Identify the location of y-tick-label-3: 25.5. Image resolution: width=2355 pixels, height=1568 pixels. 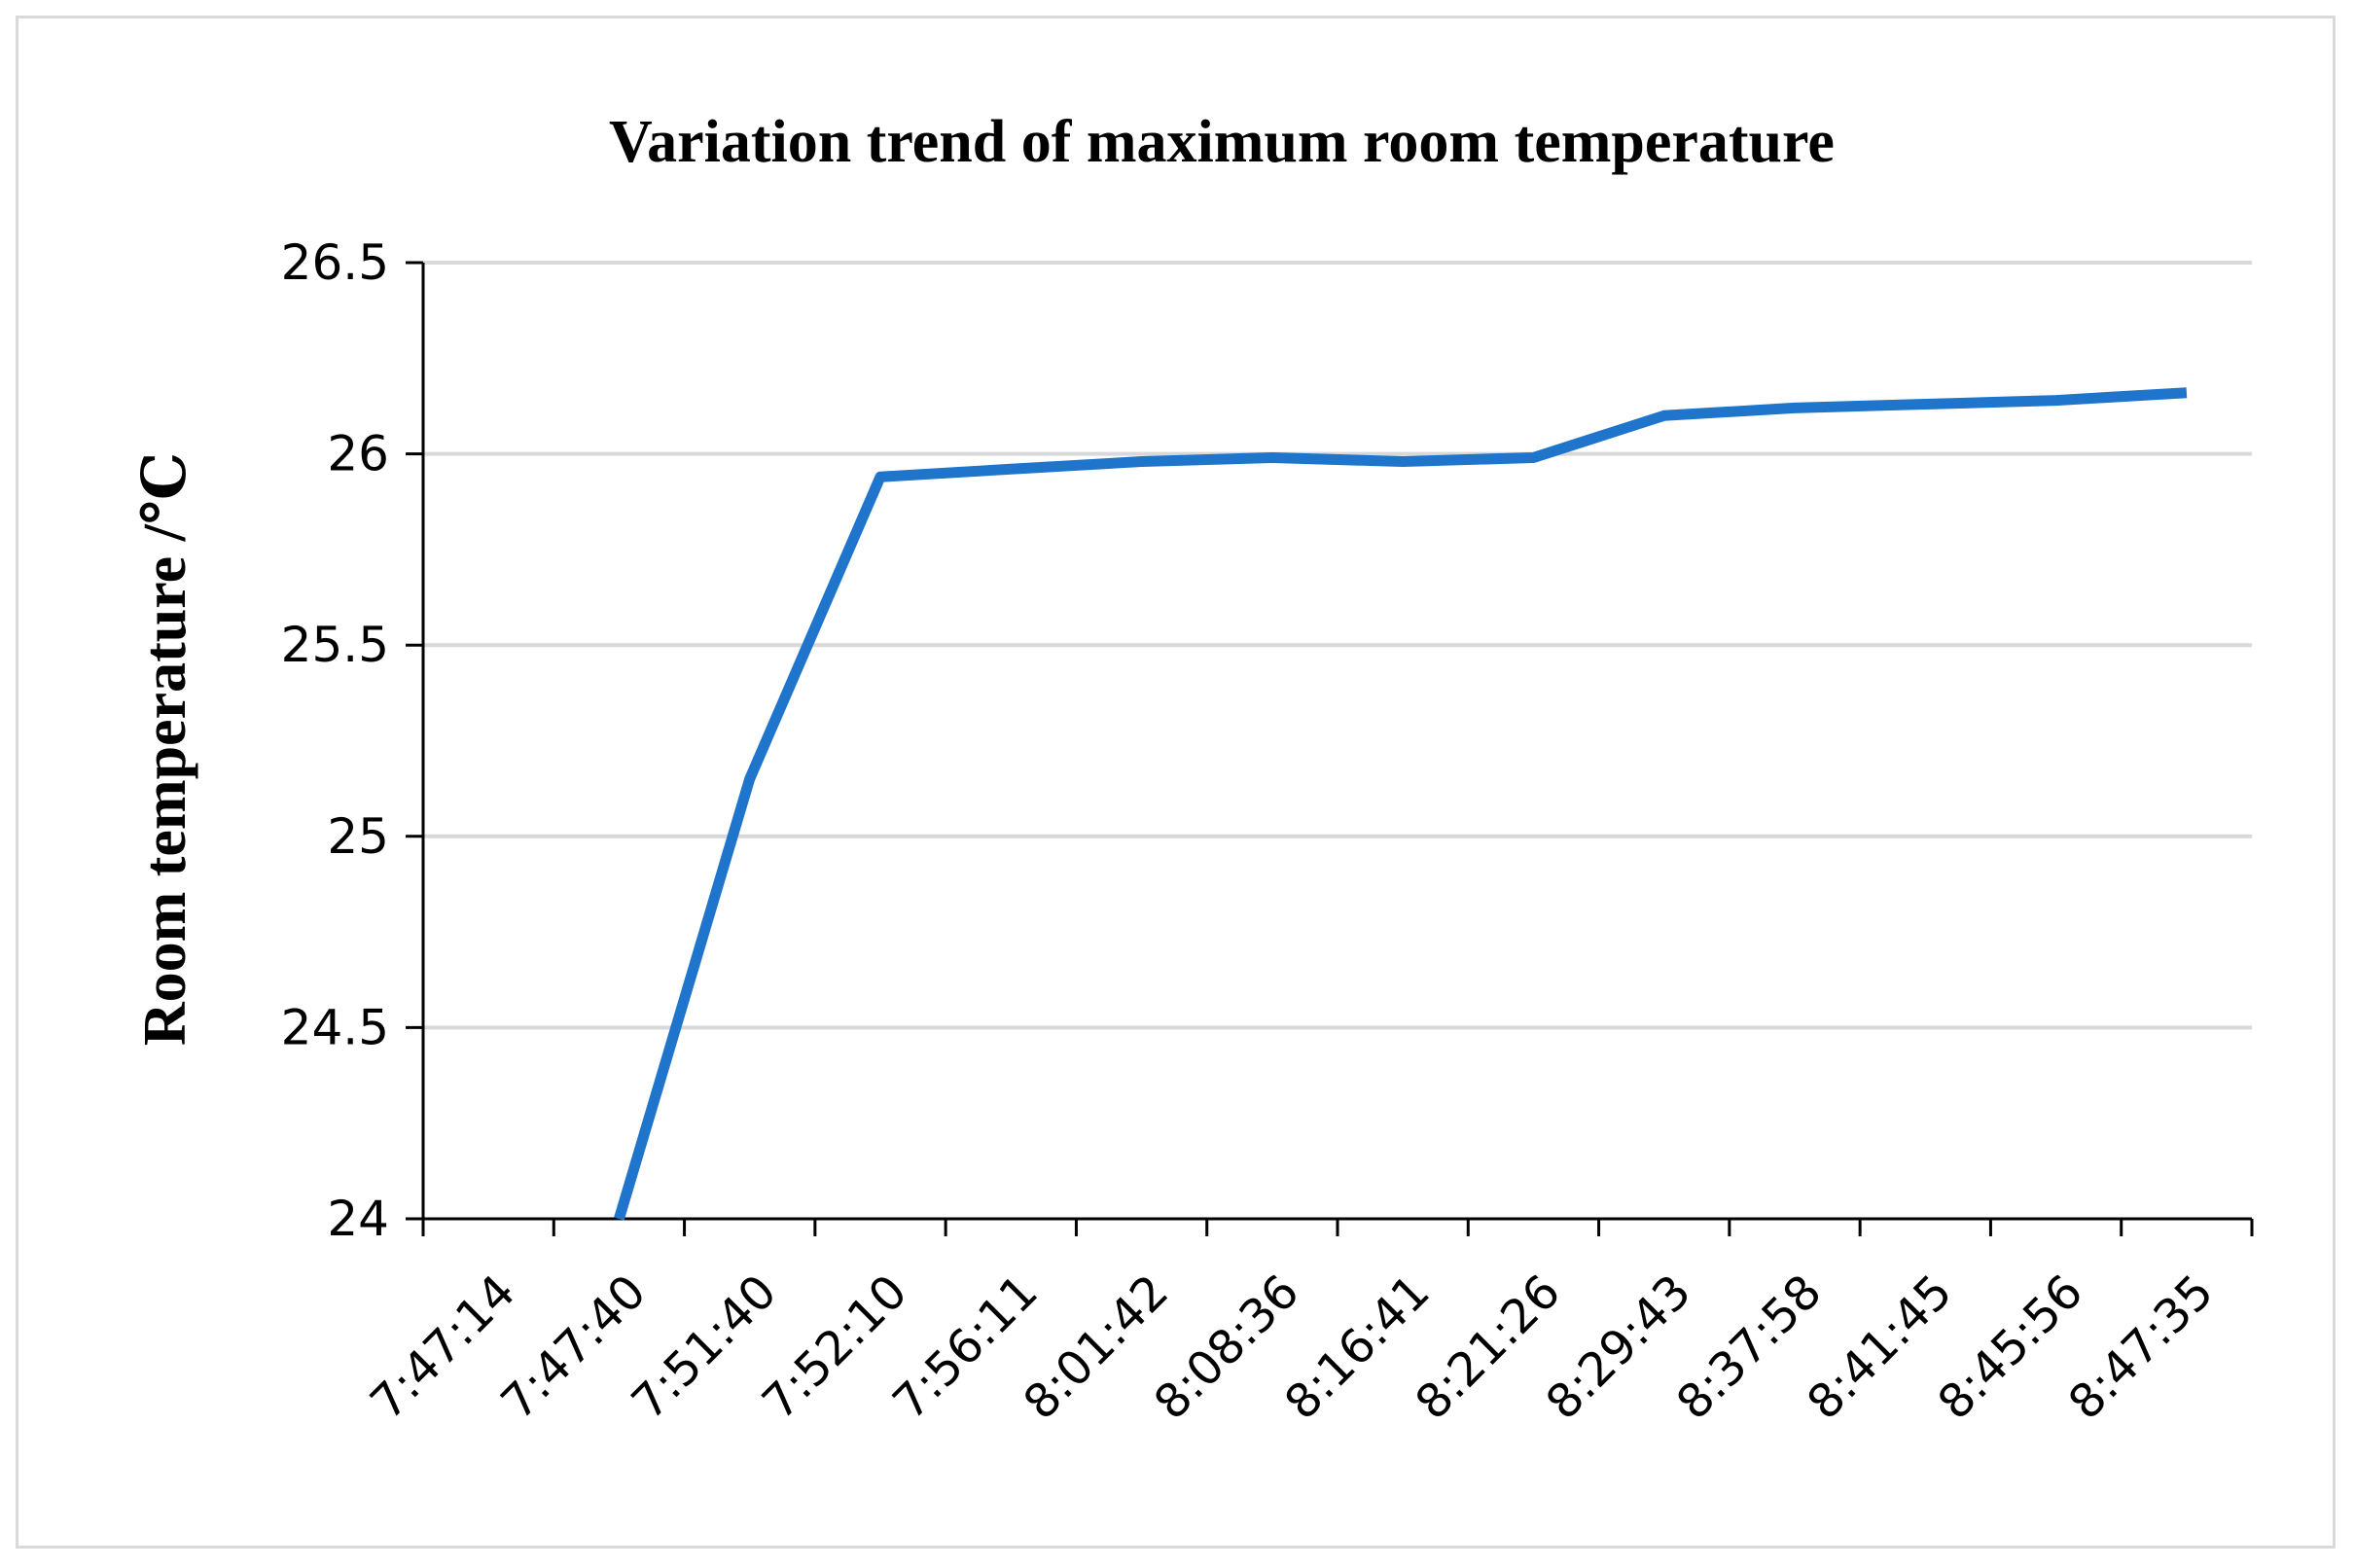
(335, 645).